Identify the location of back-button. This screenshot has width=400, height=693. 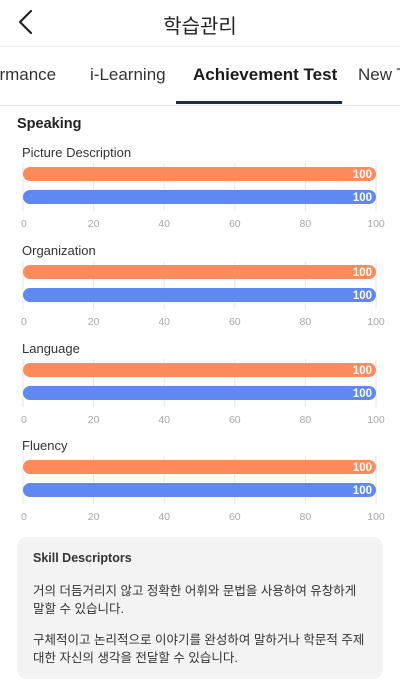
(26, 22).